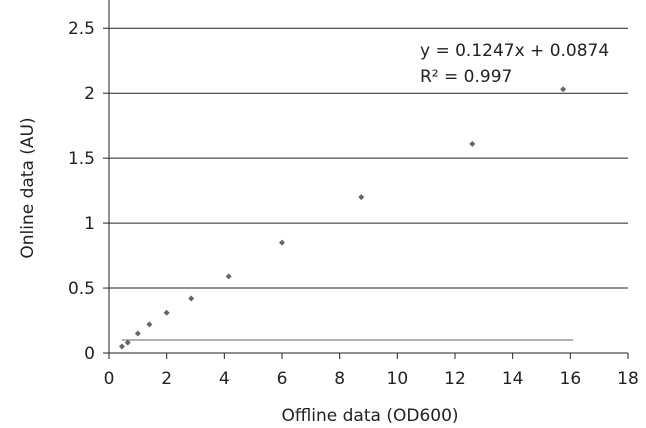 Image resolution: width=646 pixels, height=428 pixels. What do you see at coordinates (371, 371) in the screenshot?
I see `x-ticks: 0 2 4 6 8 10 12 14 16 18` at bounding box center [371, 371].